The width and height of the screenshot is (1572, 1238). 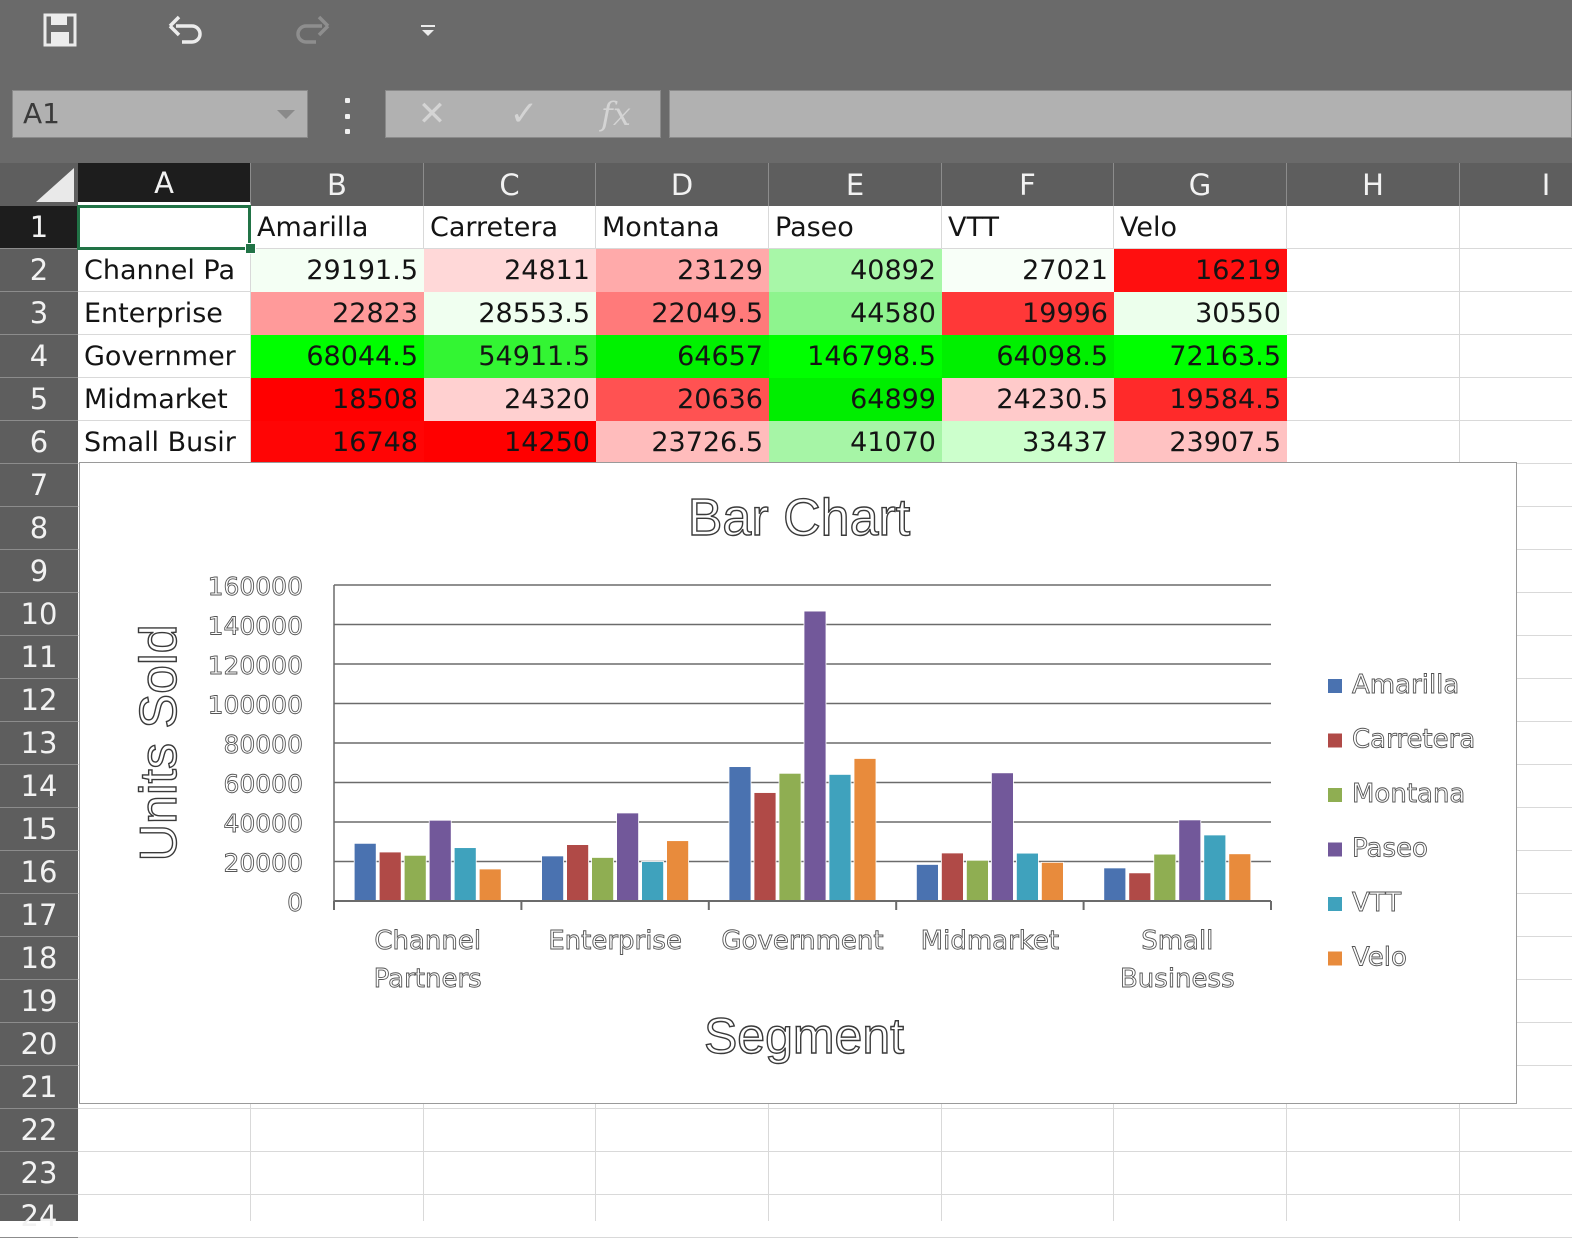 What do you see at coordinates (39, 958) in the screenshot?
I see `row-header-18: 18` at bounding box center [39, 958].